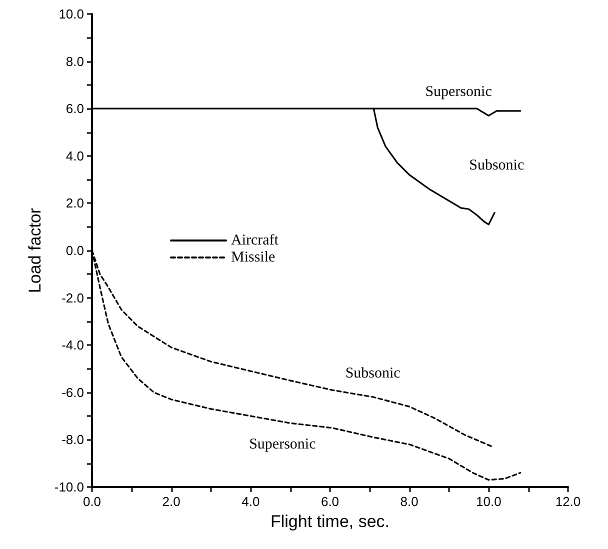 The width and height of the screenshot is (608, 549). What do you see at coordinates (73, 298) in the screenshot?
I see `y-tick-label: -2.0` at bounding box center [73, 298].